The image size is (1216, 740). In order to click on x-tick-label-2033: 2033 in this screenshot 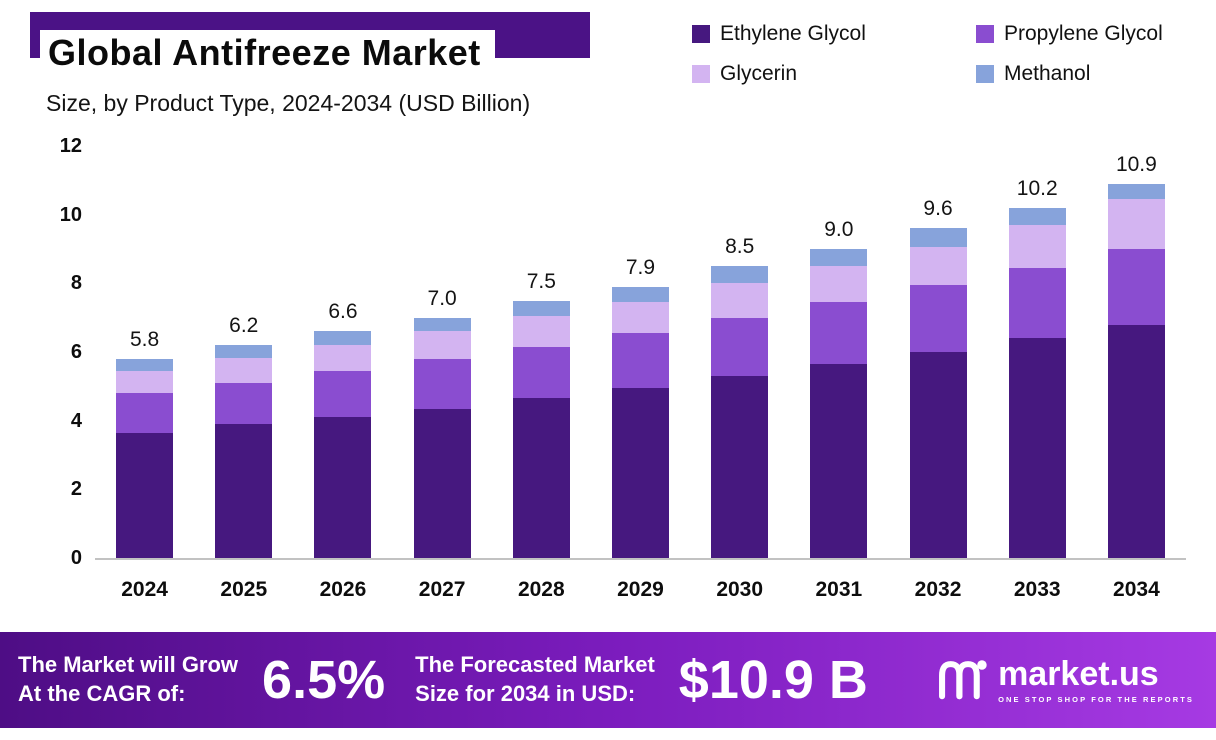, I will do `click(1037, 589)`.